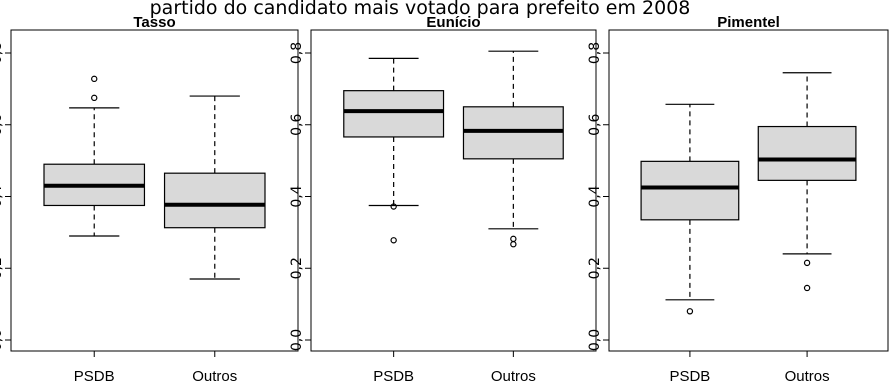 This screenshot has height=385, width=893. What do you see at coordinates (453, 22) in the screenshot?
I see `panel-title: Eunício` at bounding box center [453, 22].